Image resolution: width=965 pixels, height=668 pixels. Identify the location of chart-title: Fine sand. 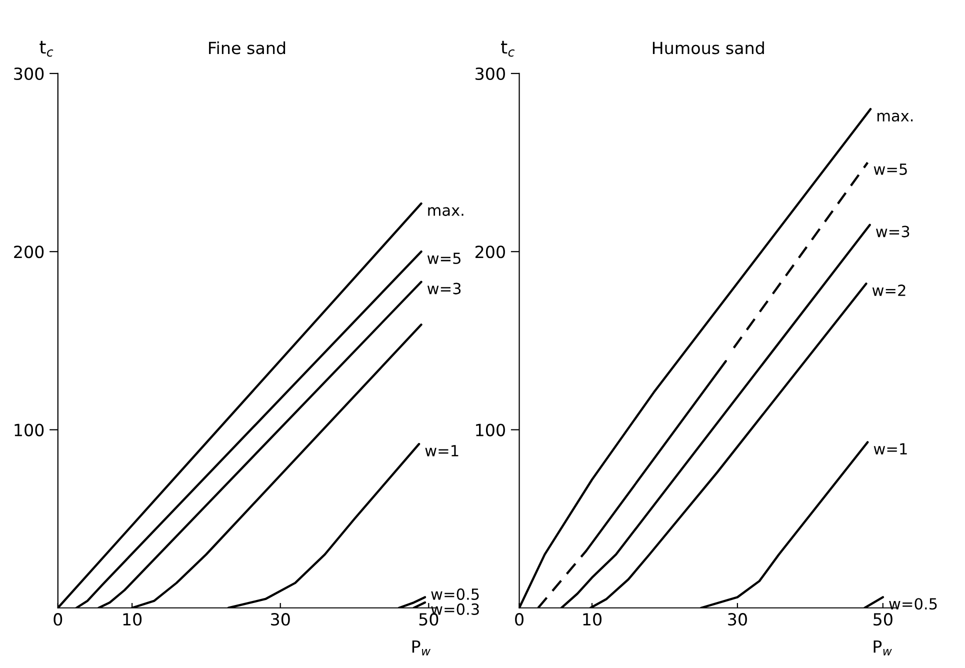
(247, 47).